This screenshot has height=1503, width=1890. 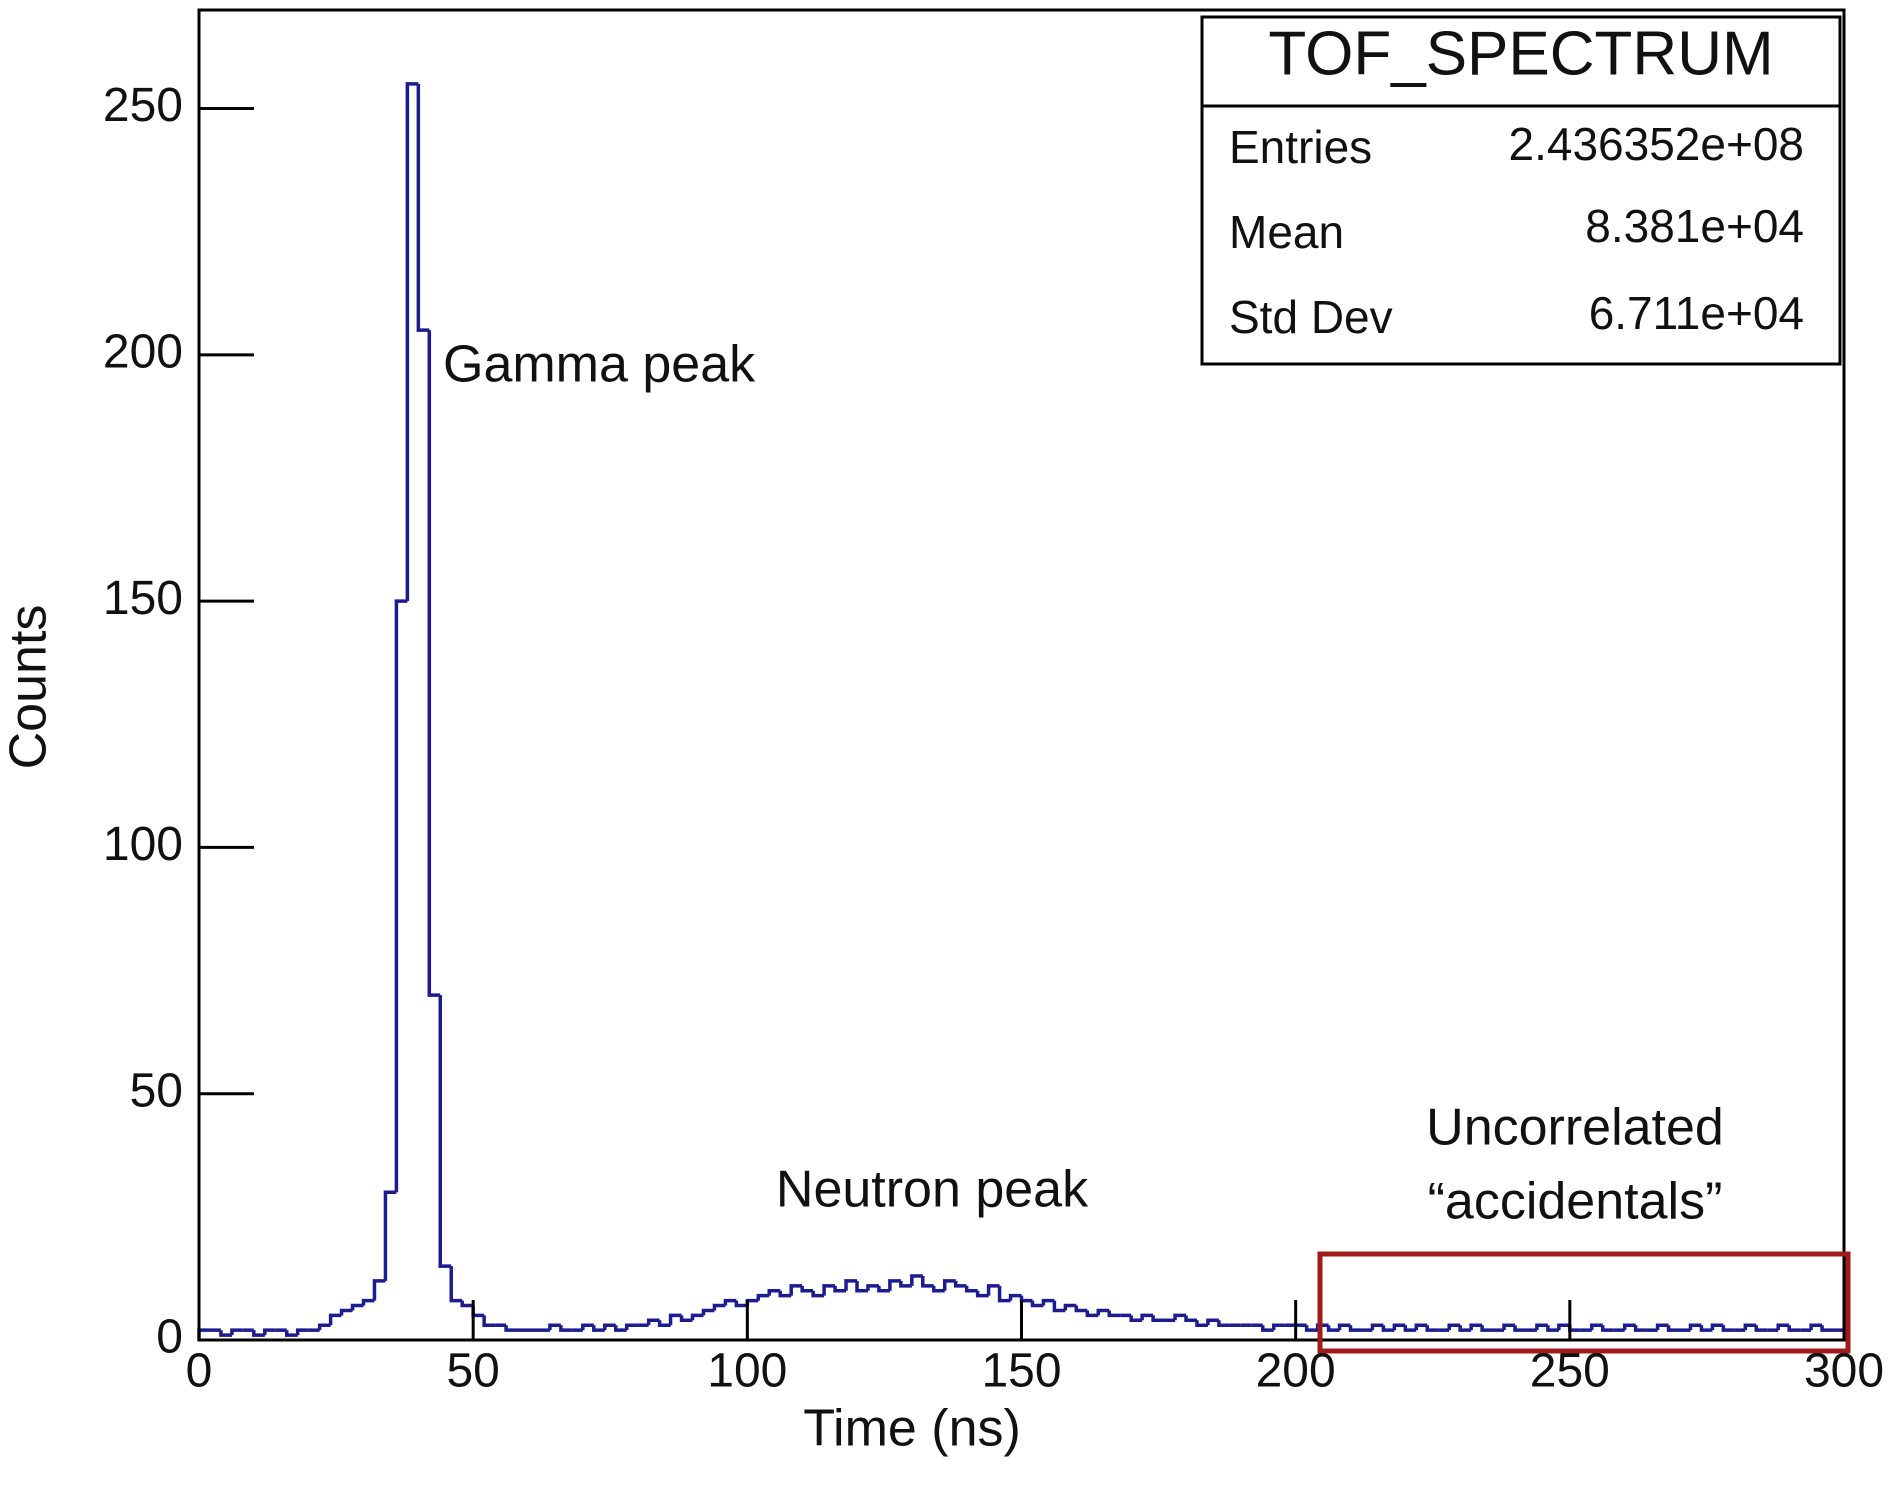 What do you see at coordinates (1311, 317) in the screenshot?
I see `stats-label: Std Dev` at bounding box center [1311, 317].